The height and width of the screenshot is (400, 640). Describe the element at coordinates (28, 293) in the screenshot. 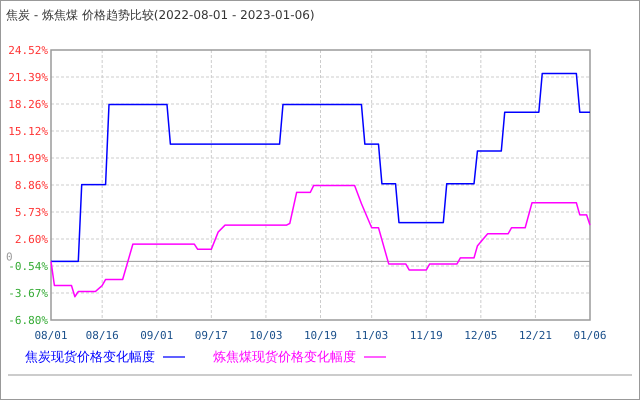

I see `y-tick-label: -3.67%` at that location.